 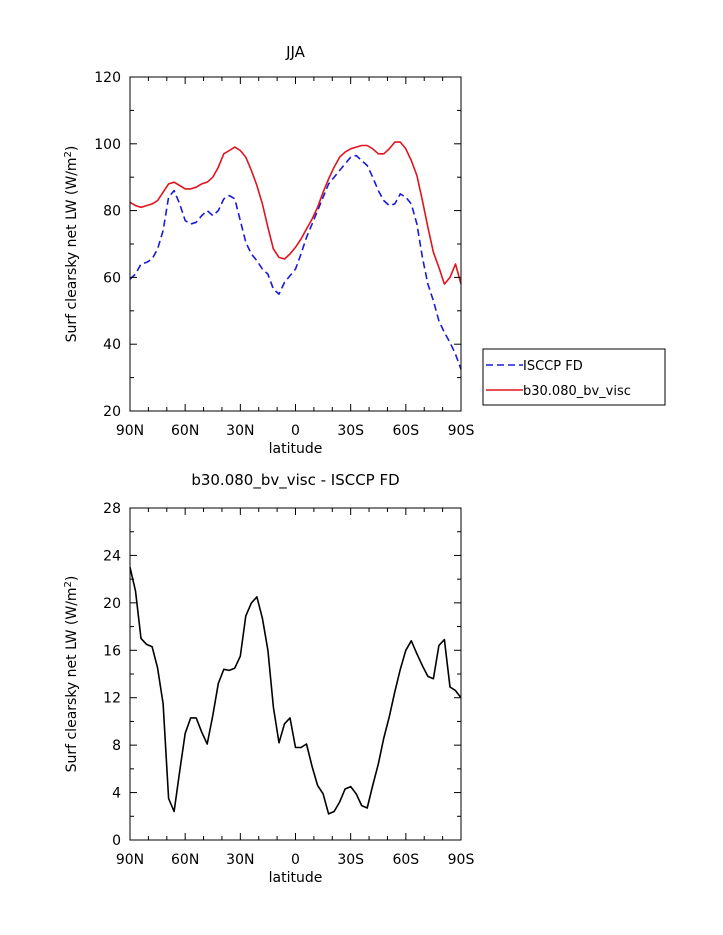 What do you see at coordinates (295, 480) in the screenshot?
I see `chart-title: b30.080_bv_visc - ISCCP FD` at bounding box center [295, 480].